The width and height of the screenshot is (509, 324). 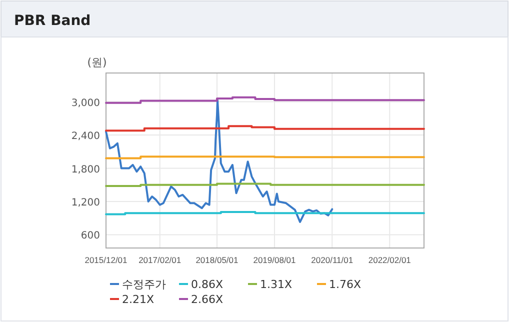 What do you see at coordinates (390, 260) in the screenshot?
I see `x-tick-label: 2022/02/01` at bounding box center [390, 260].